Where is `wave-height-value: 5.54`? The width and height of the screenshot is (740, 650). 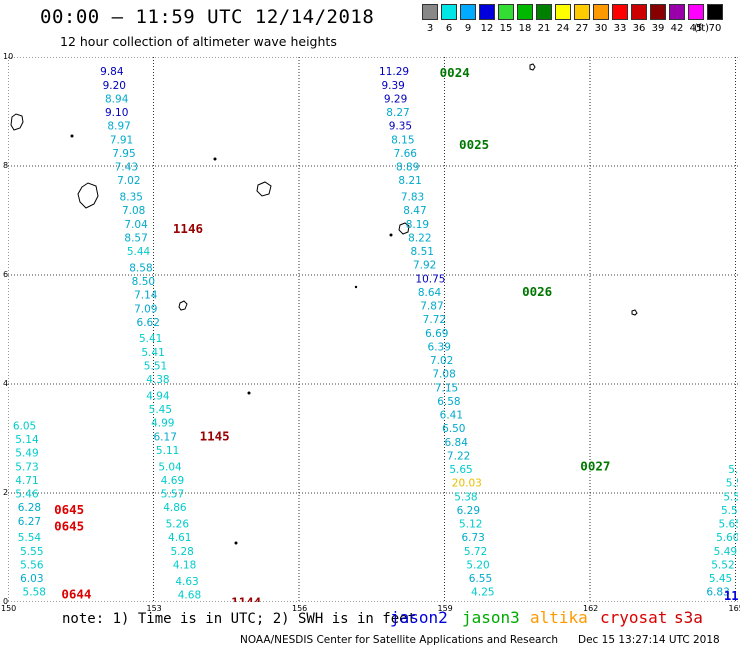 wave-height-value: 5.54 is located at coordinates (30, 538).